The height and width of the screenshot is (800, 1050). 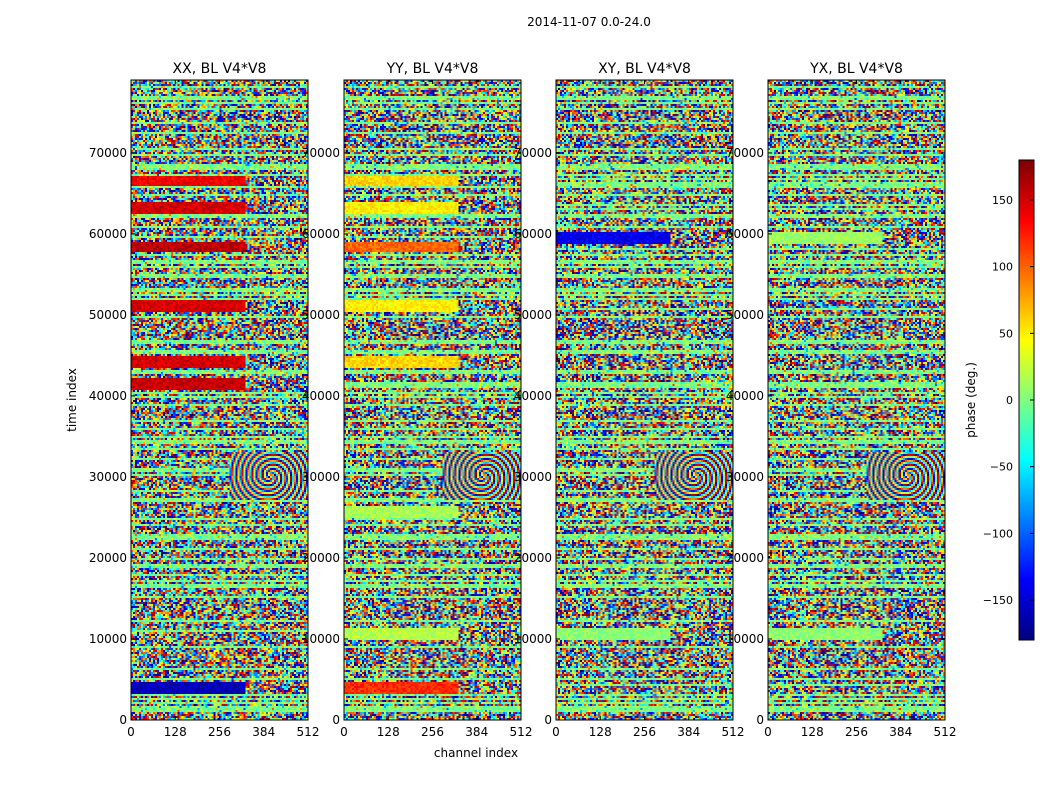 I want to click on colorbar-tick-label: 50, so click(x=1006, y=333).